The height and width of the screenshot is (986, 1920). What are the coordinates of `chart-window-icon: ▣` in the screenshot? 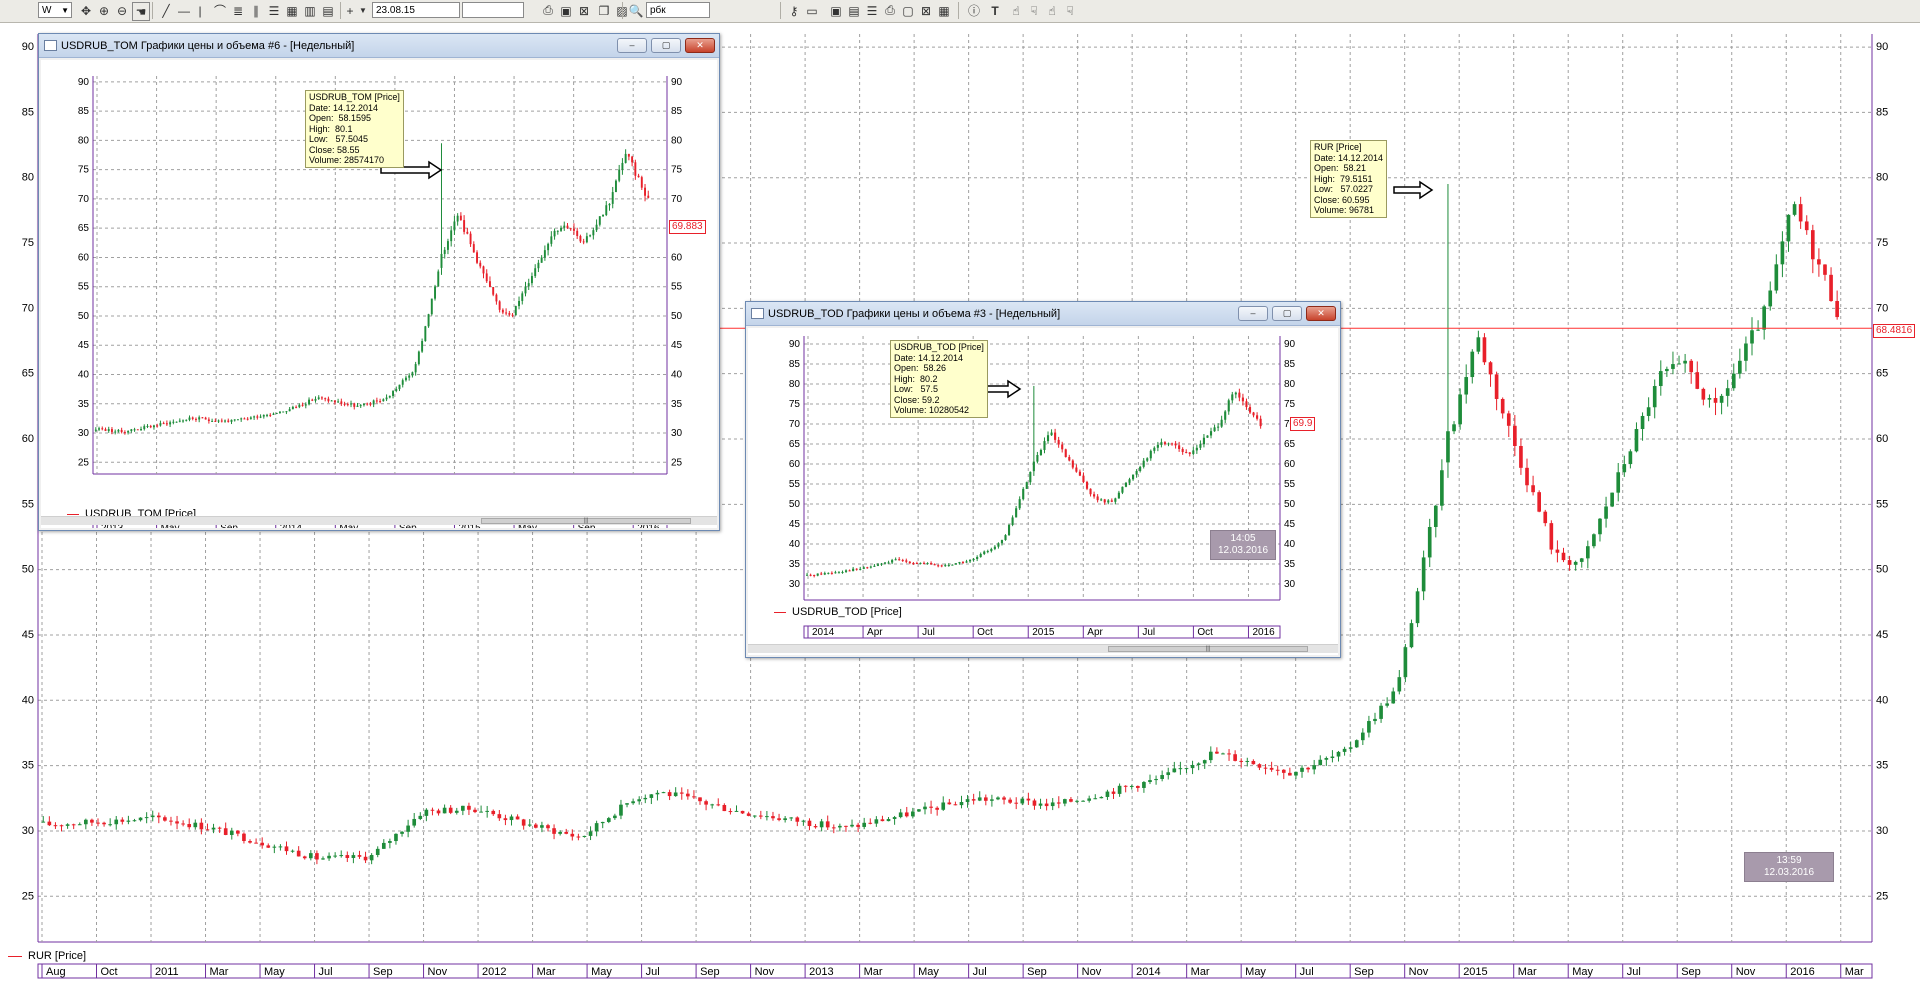 It's located at (836, 10).